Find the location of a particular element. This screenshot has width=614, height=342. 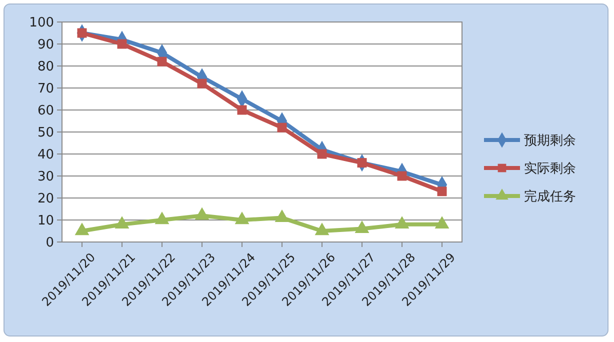

y-tick-label: 90 is located at coordinates (45, 45).